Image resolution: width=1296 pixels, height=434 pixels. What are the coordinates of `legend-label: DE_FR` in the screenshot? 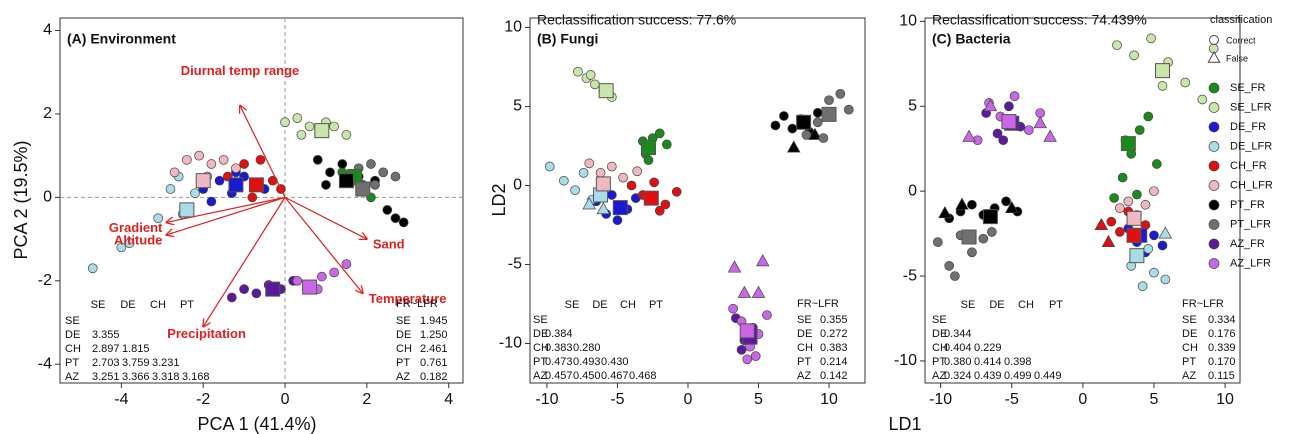 It's located at (1248, 127).